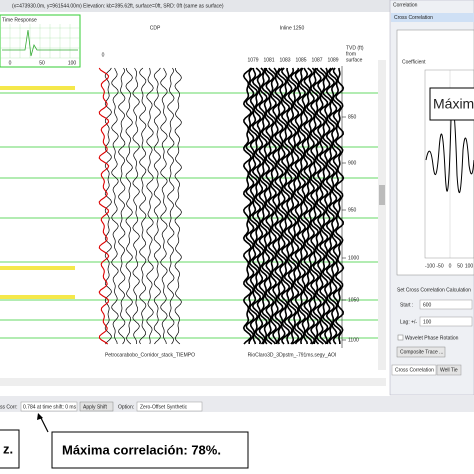 The height and width of the screenshot is (474, 474). I want to click on composite-button, so click(421, 352).